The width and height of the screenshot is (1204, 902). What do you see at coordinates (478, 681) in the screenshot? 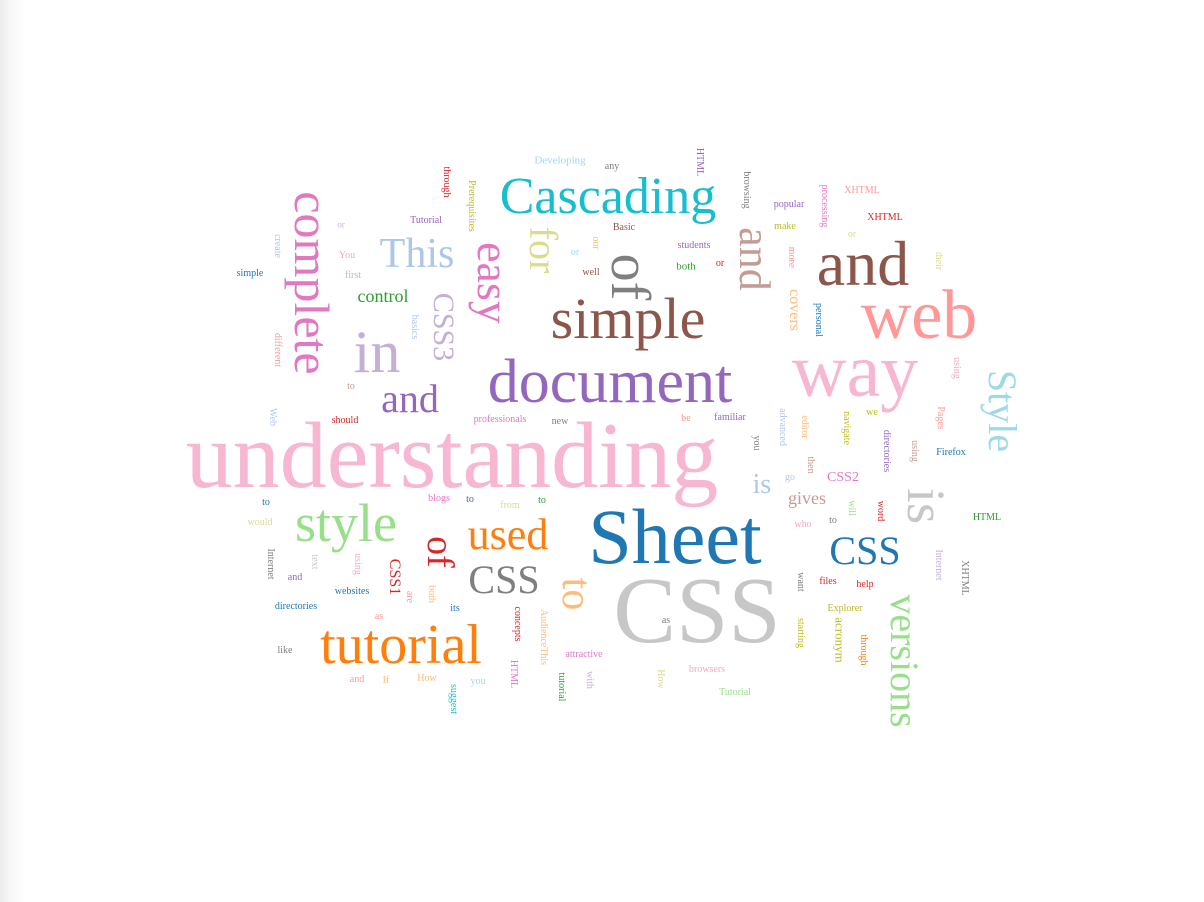
I see `word-you: you` at bounding box center [478, 681].